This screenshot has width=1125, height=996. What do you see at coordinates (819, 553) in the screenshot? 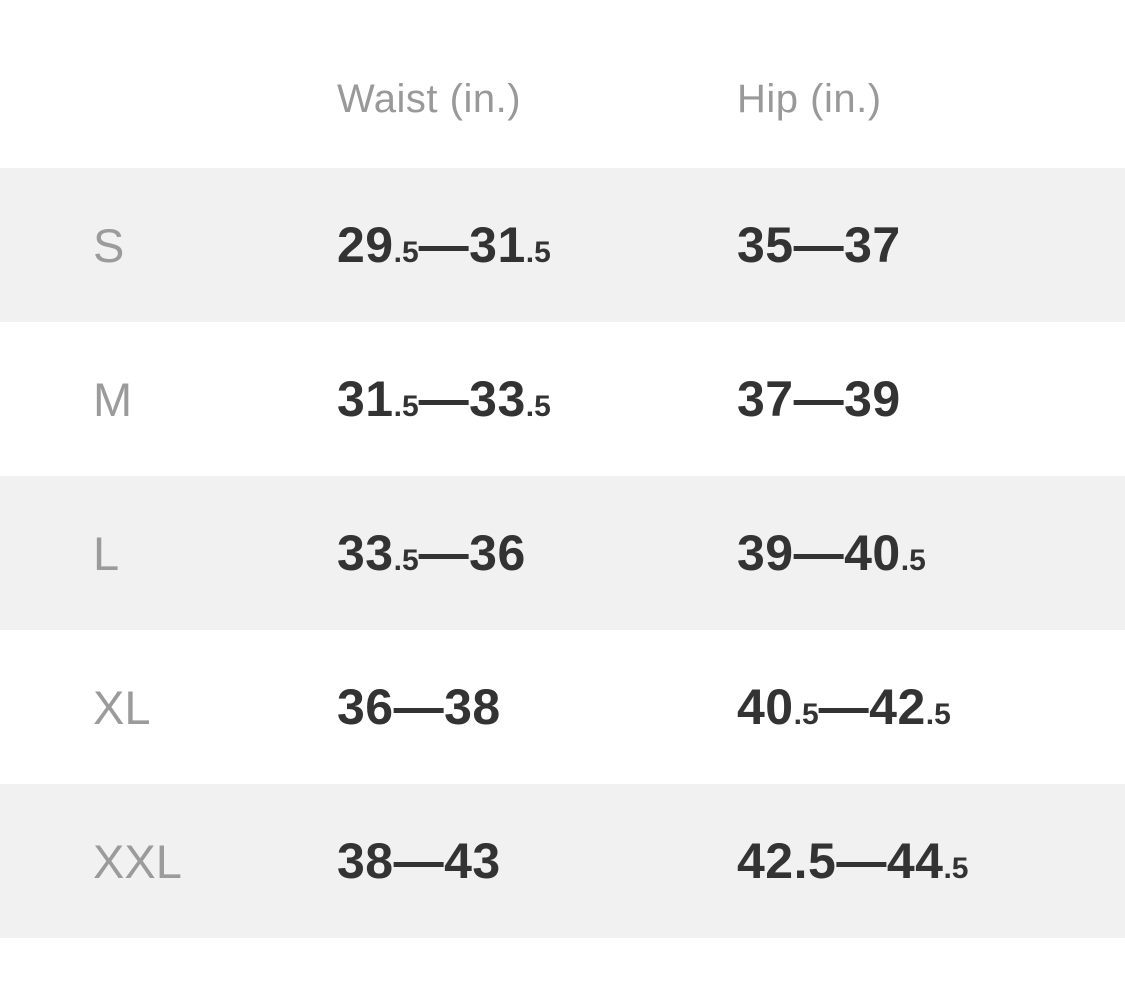
I see `value-text: 39—40` at bounding box center [819, 553].